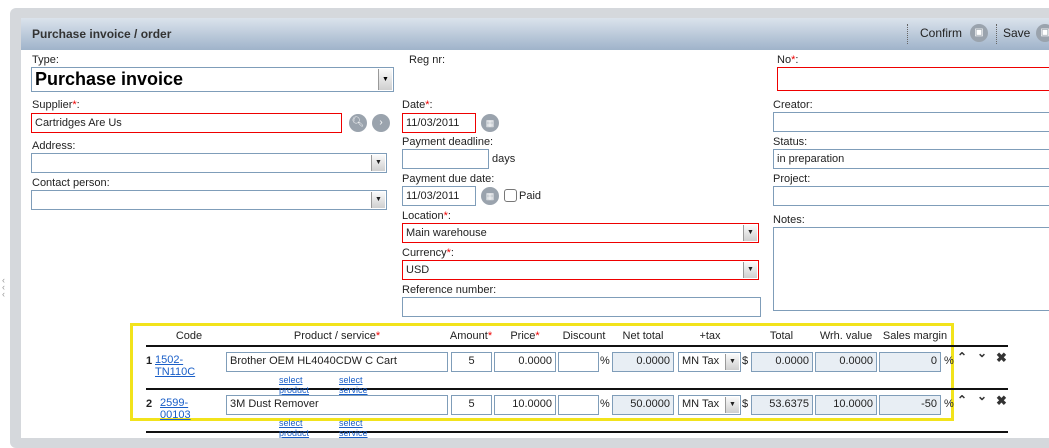 Image resolution: width=1049 pixels, height=448 pixels. Describe the element at coordinates (504, 159) in the screenshot. I see `days-label: days` at that location.